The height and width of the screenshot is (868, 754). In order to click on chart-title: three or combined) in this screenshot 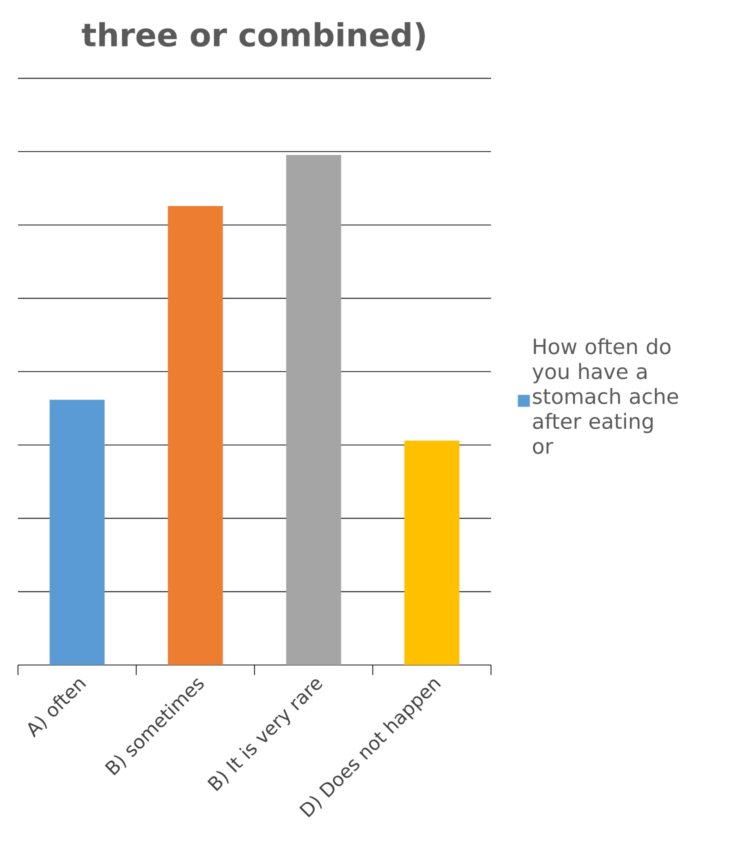, I will do `click(253, 36)`.